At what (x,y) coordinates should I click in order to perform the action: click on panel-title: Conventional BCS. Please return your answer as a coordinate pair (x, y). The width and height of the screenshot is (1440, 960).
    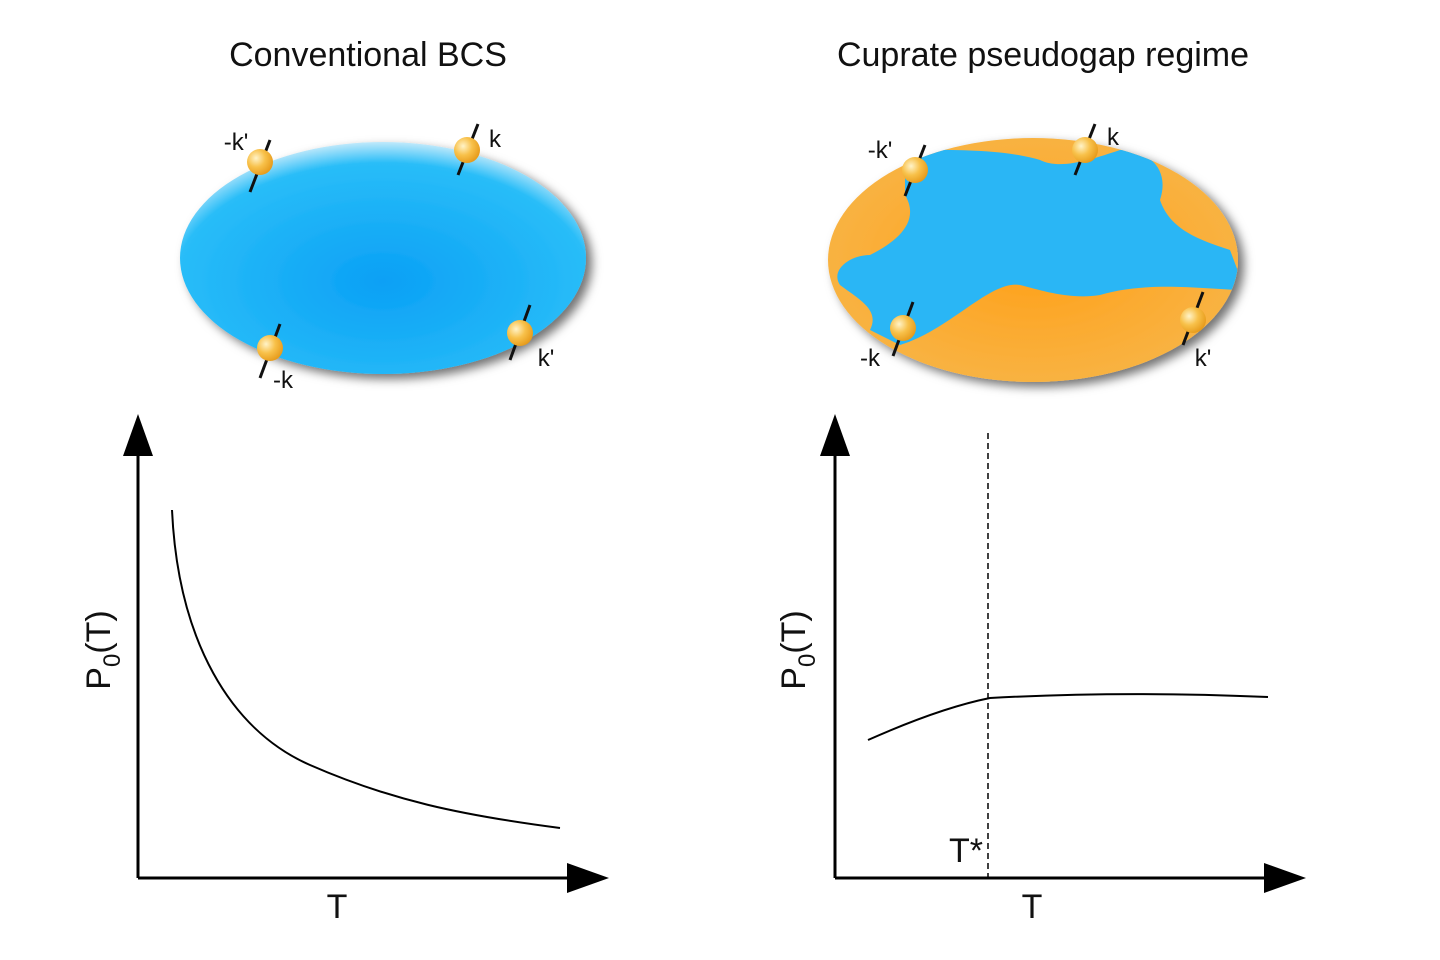
    Looking at the image, I should click on (368, 55).